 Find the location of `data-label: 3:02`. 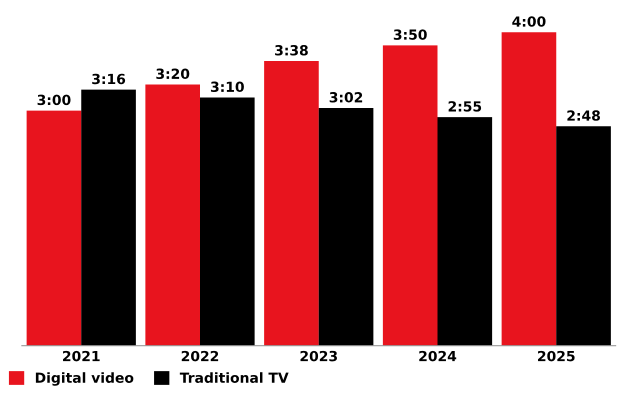

data-label: 3:02 is located at coordinates (346, 97).